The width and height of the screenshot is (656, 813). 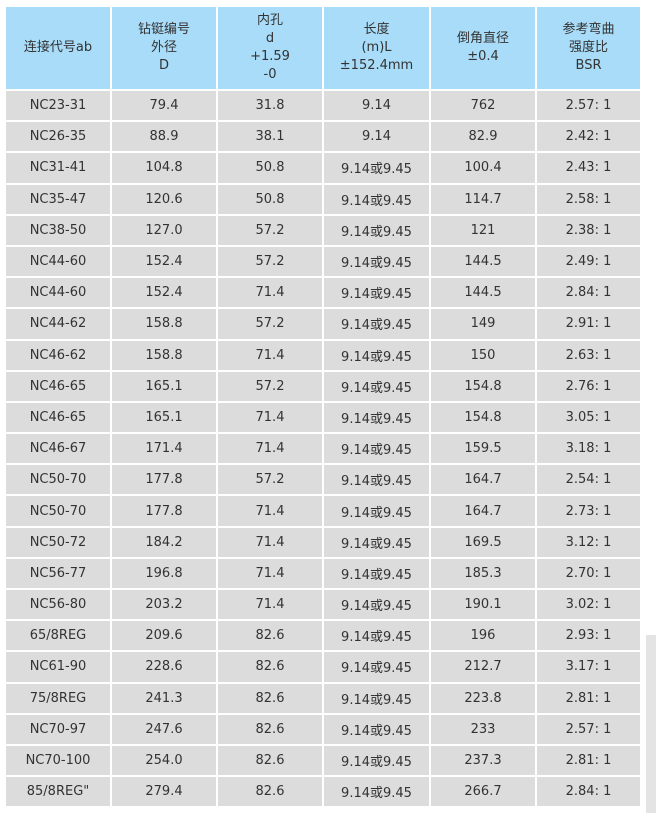 I want to click on table-cell: 3.18: 1, so click(x=588, y=449).